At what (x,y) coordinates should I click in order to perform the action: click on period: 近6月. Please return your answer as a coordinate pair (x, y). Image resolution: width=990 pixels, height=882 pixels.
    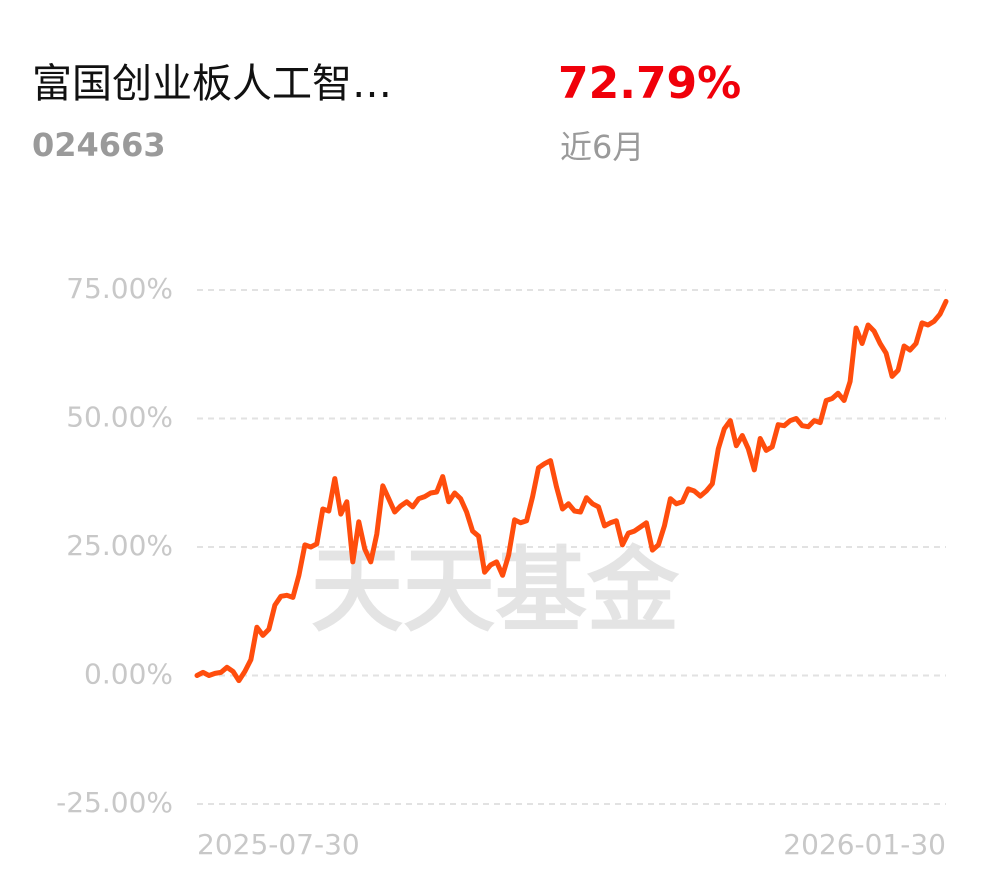
    Looking at the image, I should click on (602, 147).